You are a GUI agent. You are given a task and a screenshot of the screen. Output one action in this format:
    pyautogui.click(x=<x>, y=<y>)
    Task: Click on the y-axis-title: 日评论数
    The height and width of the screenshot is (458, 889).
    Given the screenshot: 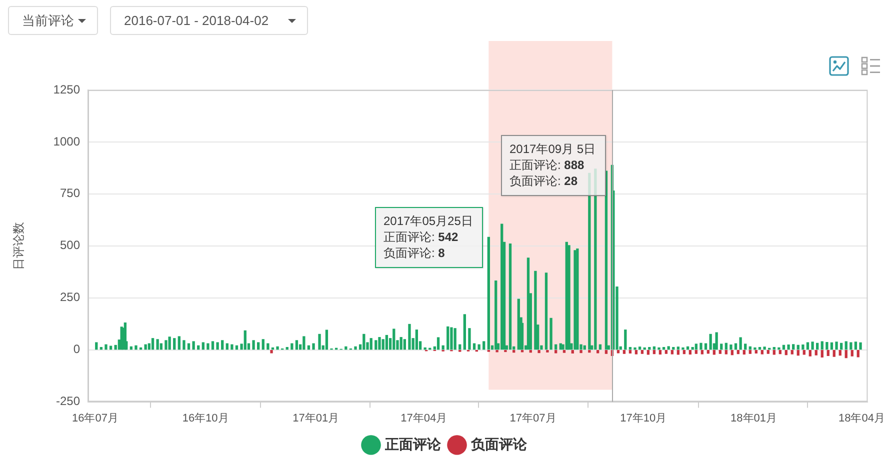 What is the action you would take?
    pyautogui.click(x=19, y=246)
    